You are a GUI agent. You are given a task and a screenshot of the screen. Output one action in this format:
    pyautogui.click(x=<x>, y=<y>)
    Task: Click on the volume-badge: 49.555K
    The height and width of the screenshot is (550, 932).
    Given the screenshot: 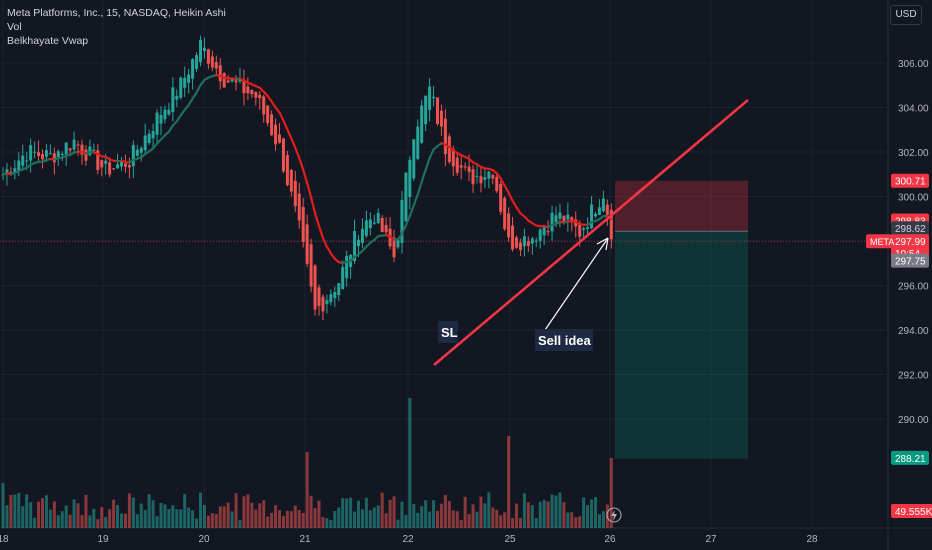 What is the action you would take?
    pyautogui.click(x=911, y=511)
    